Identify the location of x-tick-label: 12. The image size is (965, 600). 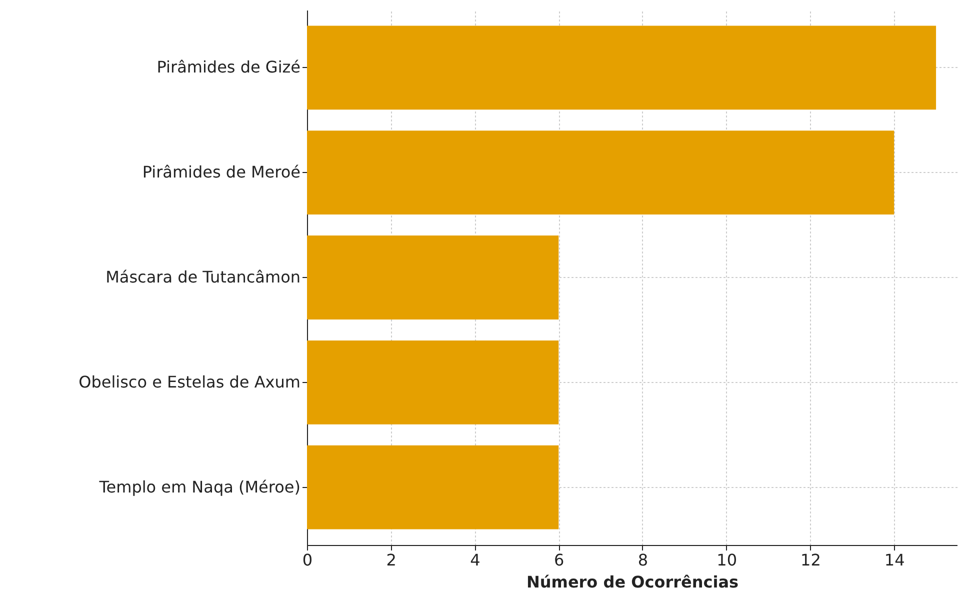
(810, 560).